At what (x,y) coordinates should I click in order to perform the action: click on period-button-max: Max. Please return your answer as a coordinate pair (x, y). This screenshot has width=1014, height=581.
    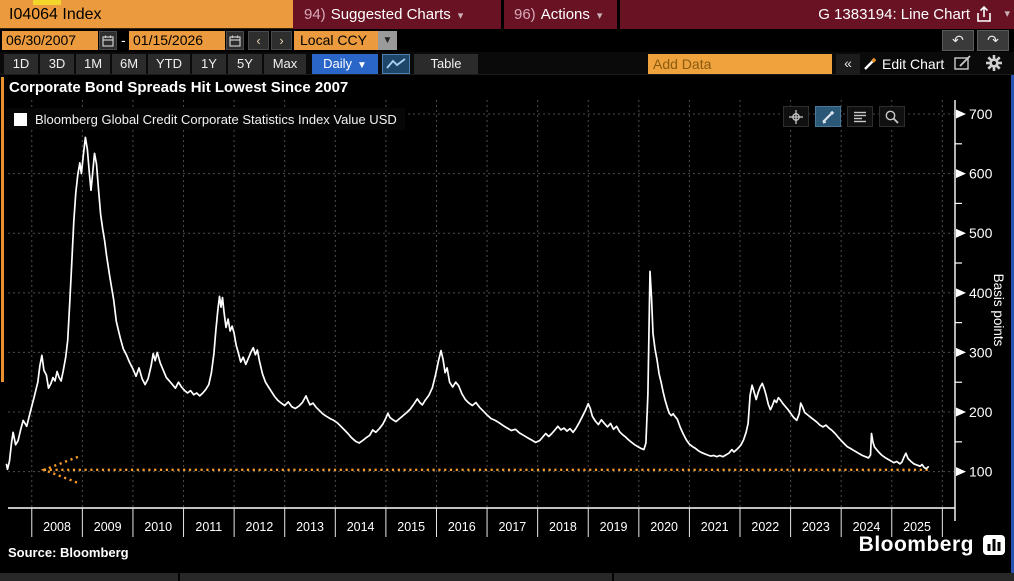
    Looking at the image, I should click on (285, 64).